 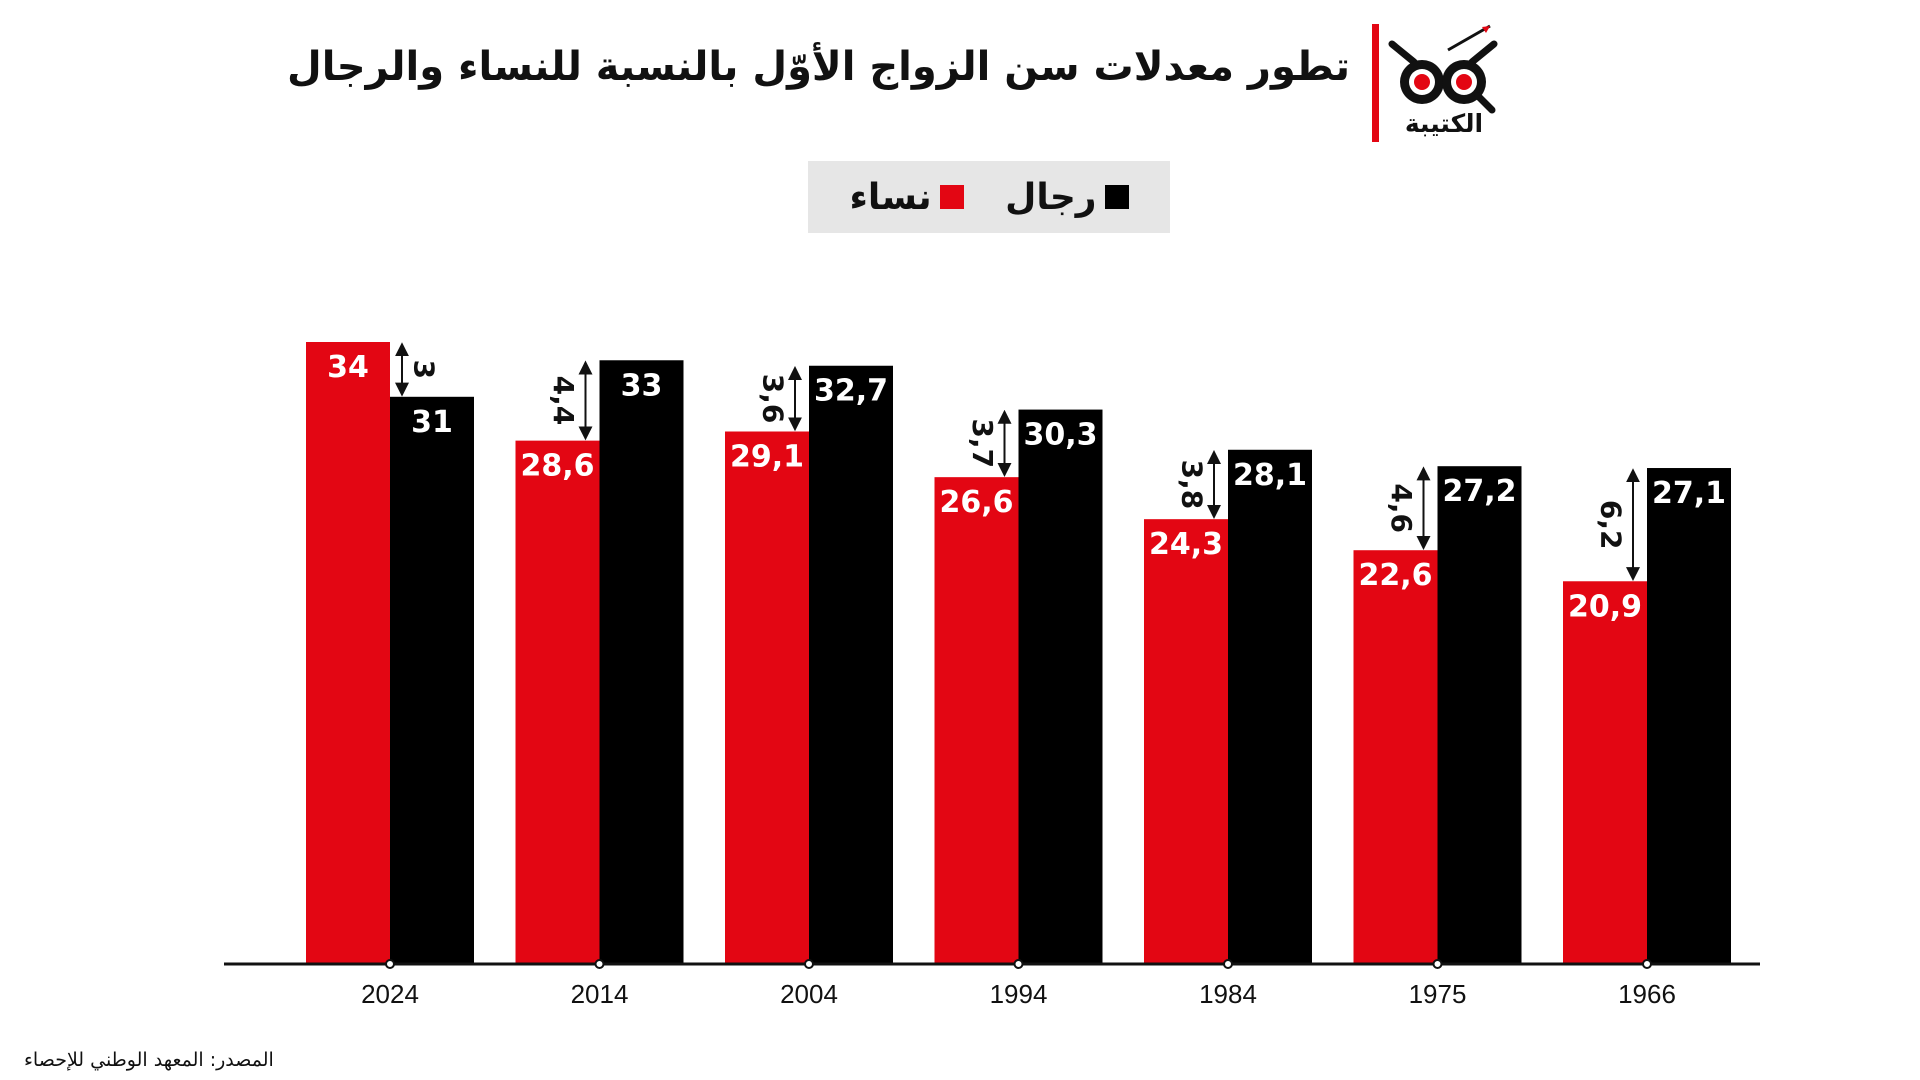 What do you see at coordinates (424, 369) in the screenshot?
I see `gap-label-2024: 3` at bounding box center [424, 369].